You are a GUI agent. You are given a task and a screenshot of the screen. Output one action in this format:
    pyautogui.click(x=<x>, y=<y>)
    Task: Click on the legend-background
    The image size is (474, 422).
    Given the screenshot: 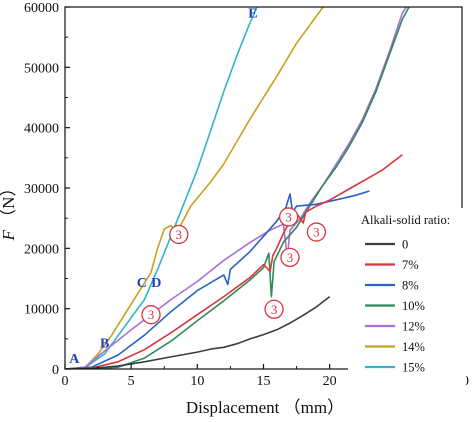 What is the action you would take?
    pyautogui.click(x=407, y=297)
    